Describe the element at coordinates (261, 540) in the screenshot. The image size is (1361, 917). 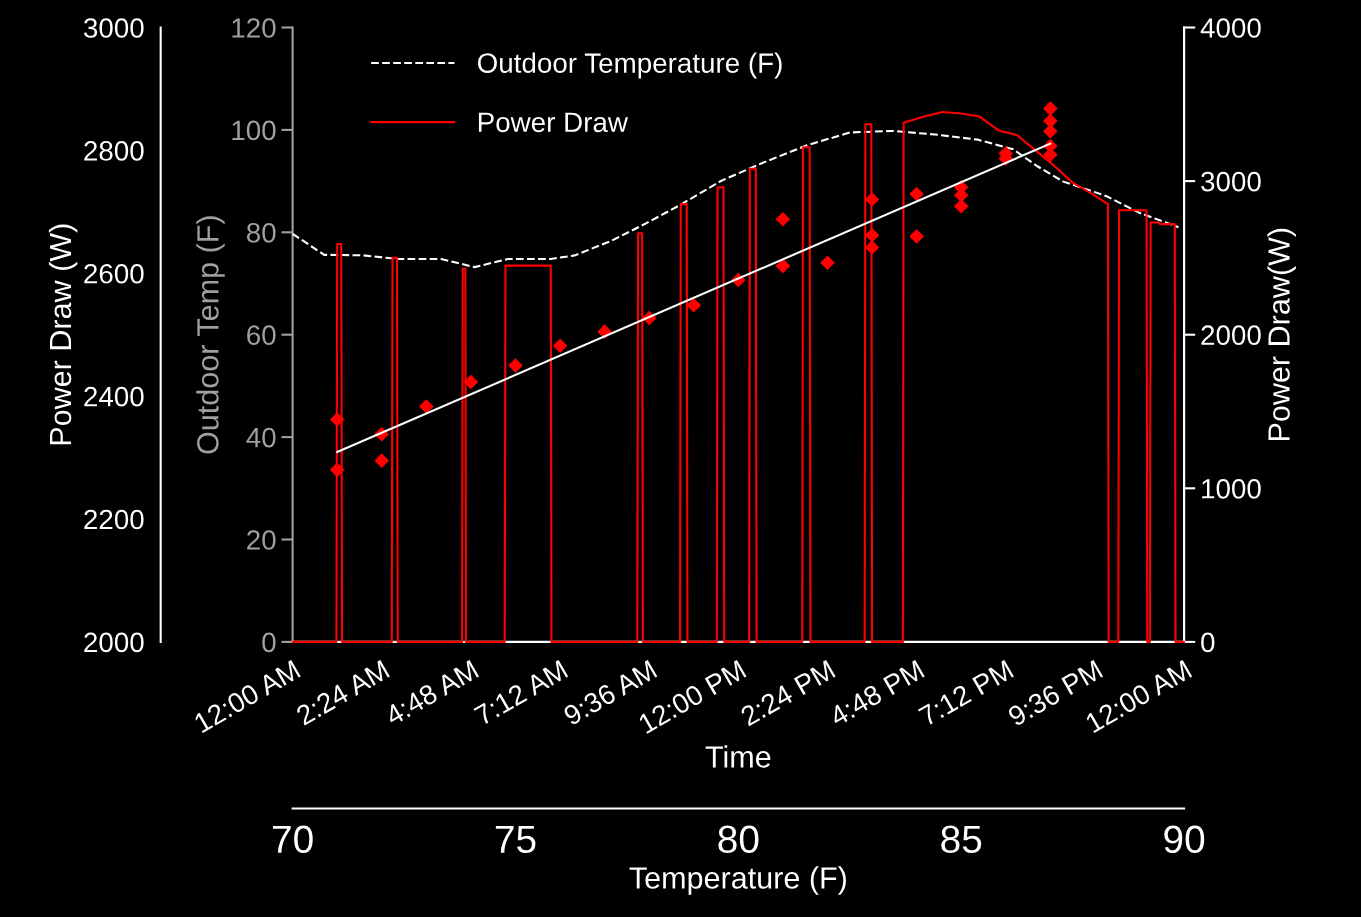
I see `y-tick-label: 20` at that location.